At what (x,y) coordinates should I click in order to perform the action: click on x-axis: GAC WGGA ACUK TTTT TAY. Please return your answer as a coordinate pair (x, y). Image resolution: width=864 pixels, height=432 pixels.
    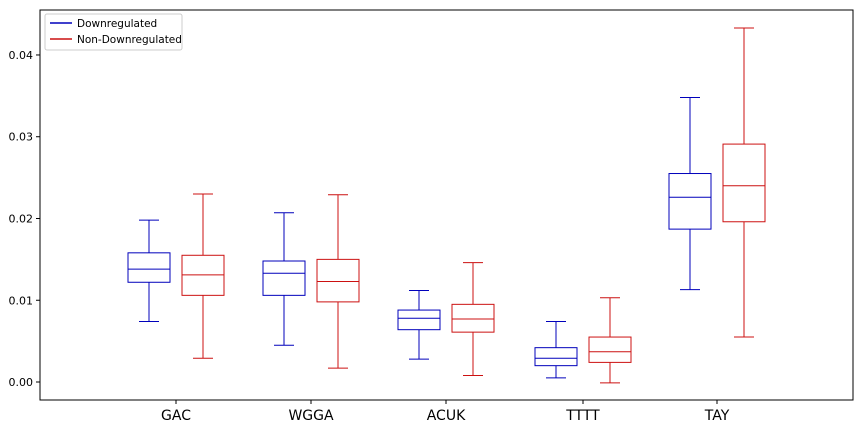
    Looking at the image, I should click on (445, 412).